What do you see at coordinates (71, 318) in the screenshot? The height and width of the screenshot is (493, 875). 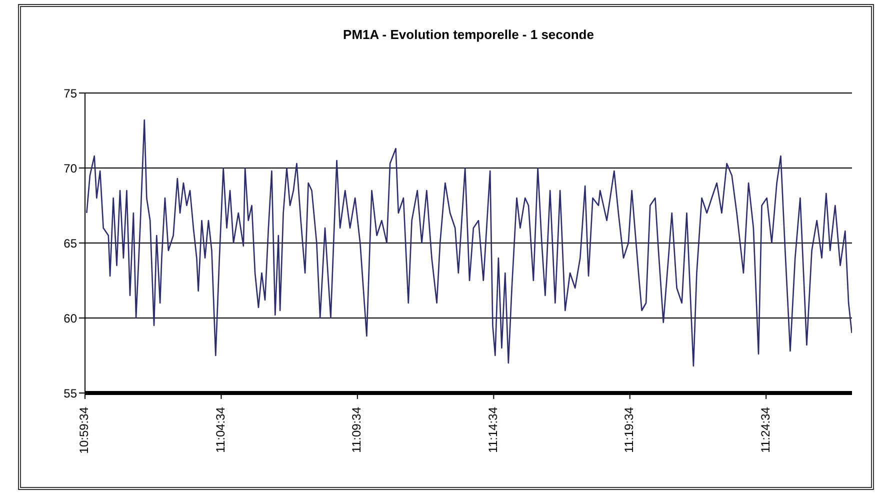 I see `y-tick-label: 60` at bounding box center [71, 318].